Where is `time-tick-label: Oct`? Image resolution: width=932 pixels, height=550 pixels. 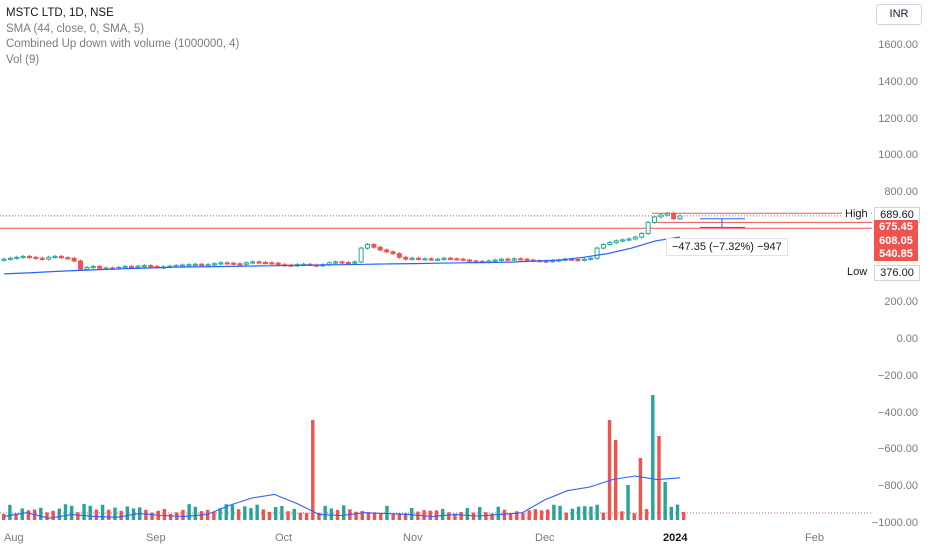 time-tick-label: Oct is located at coordinates (284, 538).